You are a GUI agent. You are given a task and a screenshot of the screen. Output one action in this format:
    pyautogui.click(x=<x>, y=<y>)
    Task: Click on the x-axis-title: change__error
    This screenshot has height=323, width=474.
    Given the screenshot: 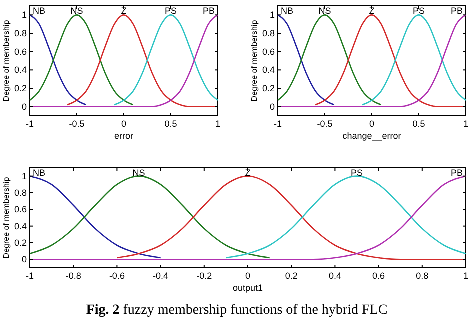 What is the action you would take?
    pyautogui.click(x=372, y=136)
    